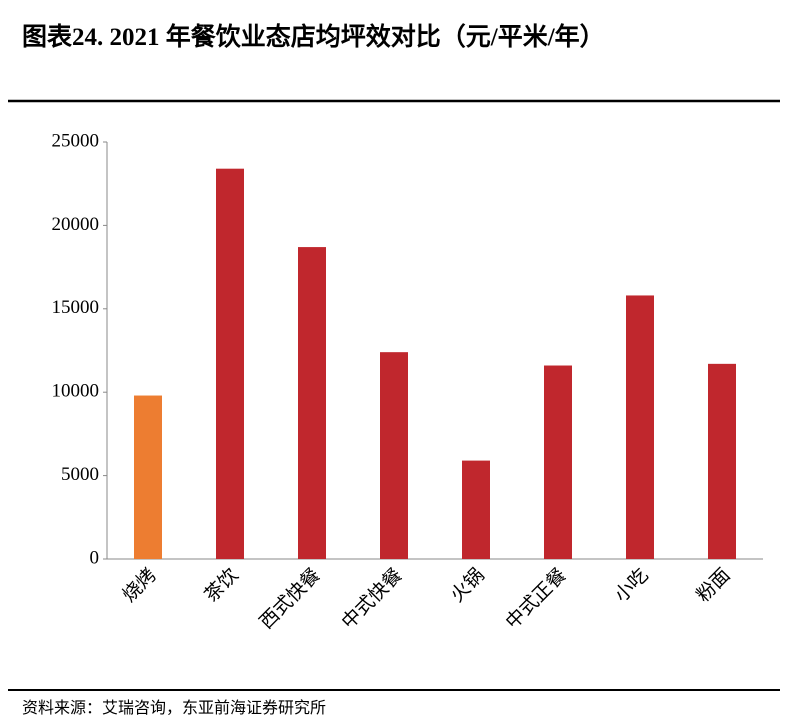 The width and height of the screenshot is (793, 720). What do you see at coordinates (313, 37) in the screenshot?
I see `chart-title: 图表24. 2021 年餐饮业态店均坪效对比（元/平米/年）` at bounding box center [313, 37].